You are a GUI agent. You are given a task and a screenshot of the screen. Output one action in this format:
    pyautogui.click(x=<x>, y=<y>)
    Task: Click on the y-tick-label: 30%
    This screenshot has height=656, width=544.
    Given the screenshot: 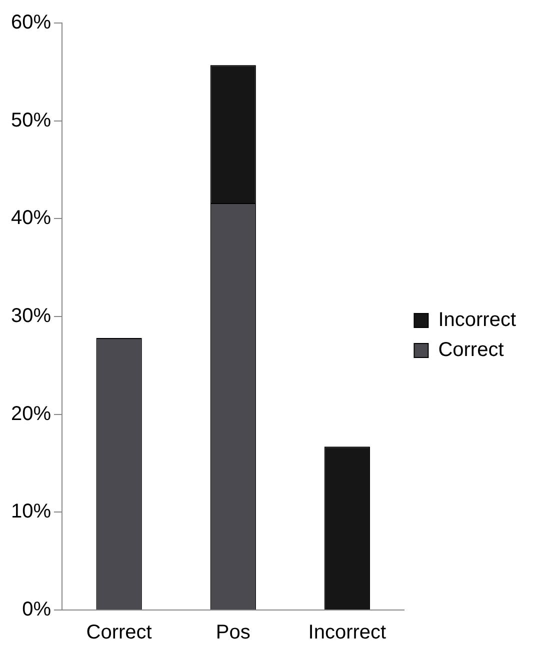 What is the action you would take?
    pyautogui.click(x=31, y=316)
    